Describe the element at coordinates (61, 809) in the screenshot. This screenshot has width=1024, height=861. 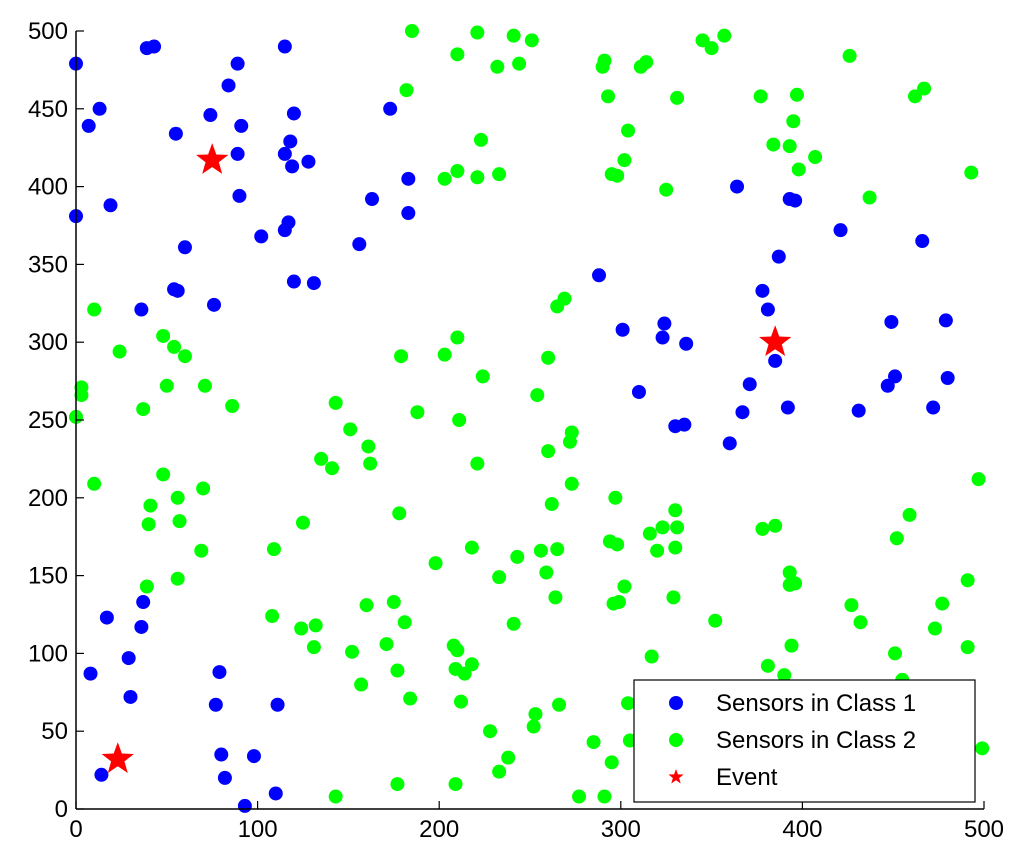
I see `y-tick-label: 0` at that location.